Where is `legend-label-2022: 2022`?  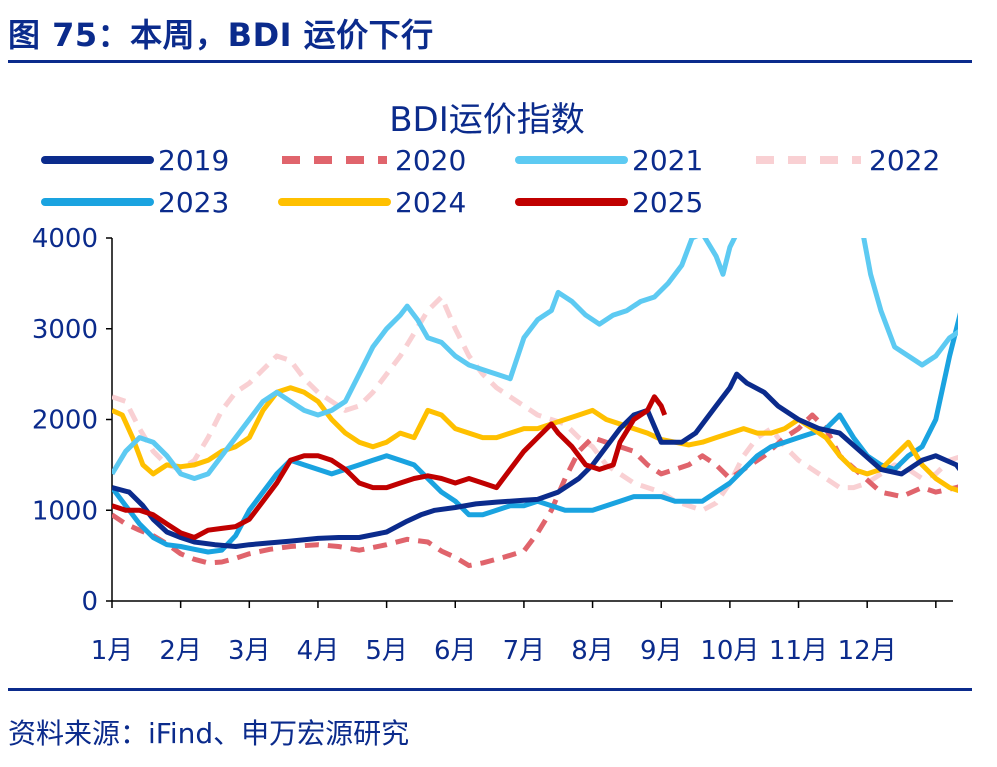 legend-label-2022: 2022 is located at coordinates (904, 160).